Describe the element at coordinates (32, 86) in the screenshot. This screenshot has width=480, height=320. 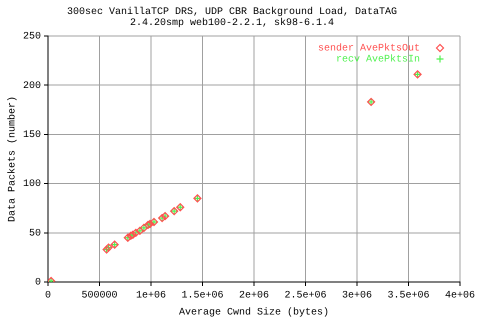
I see `y-tick-label: 200` at that location.